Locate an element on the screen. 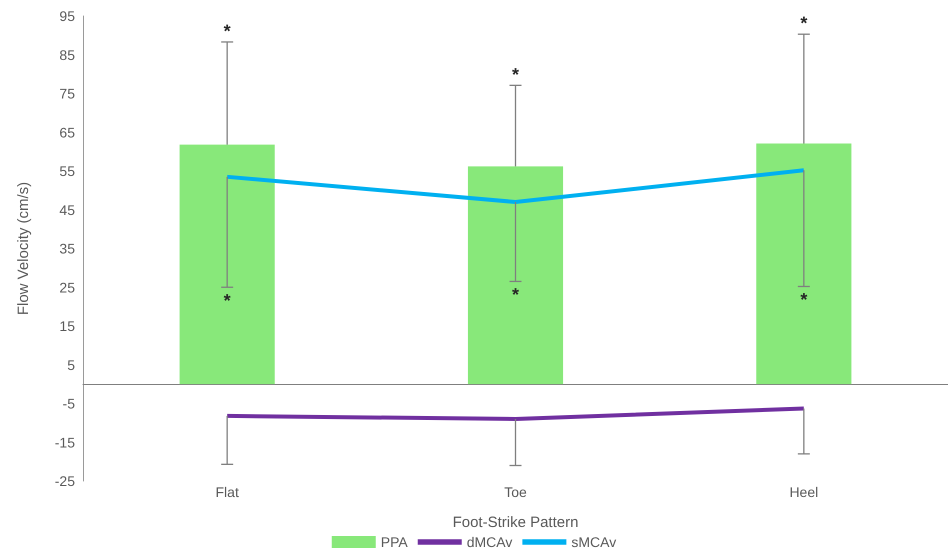  x-axis-title: Foot-Strike Pattern is located at coordinates (515, 522).